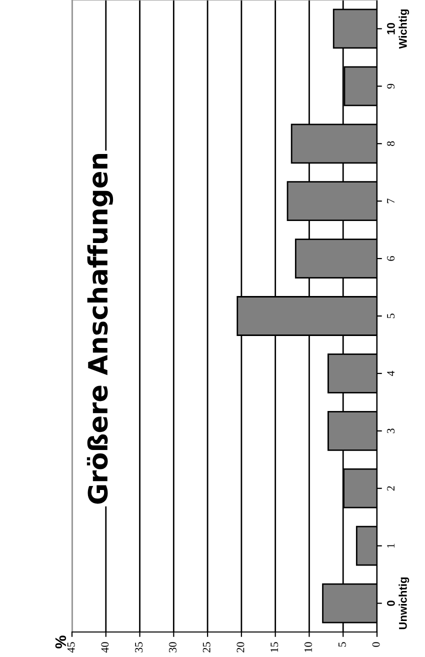 Image resolution: width=425 pixels, height=657 pixels. Describe the element at coordinates (391, 86) in the screenshot. I see `y-tick-label: 9` at that location.